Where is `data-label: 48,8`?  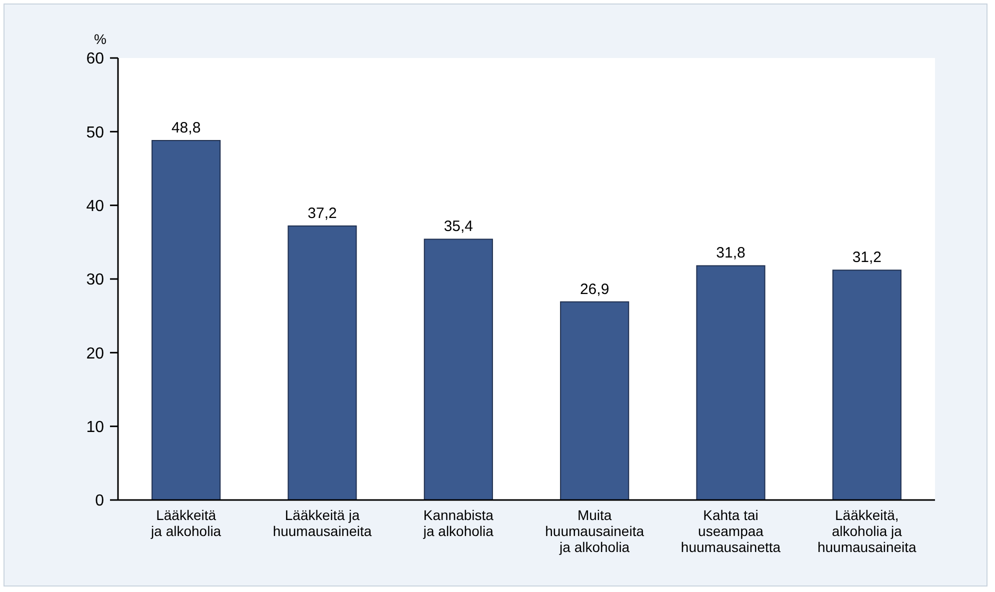 data-label: 48,8 is located at coordinates (186, 128).